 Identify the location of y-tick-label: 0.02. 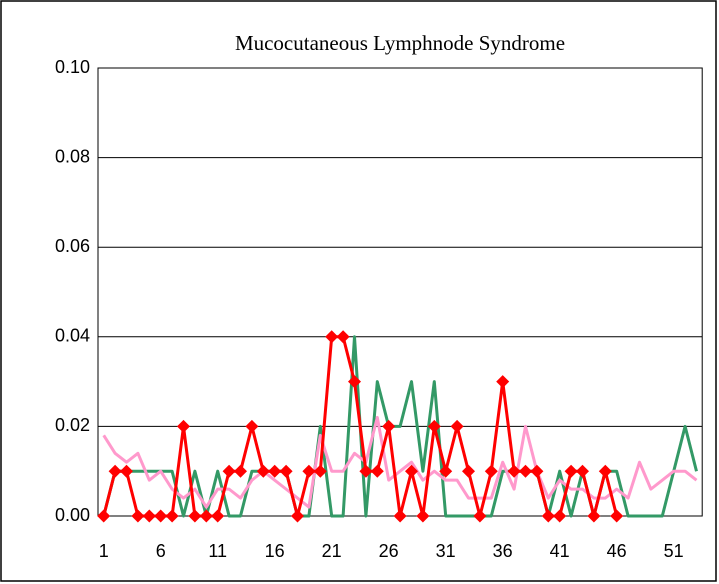
(72, 425).